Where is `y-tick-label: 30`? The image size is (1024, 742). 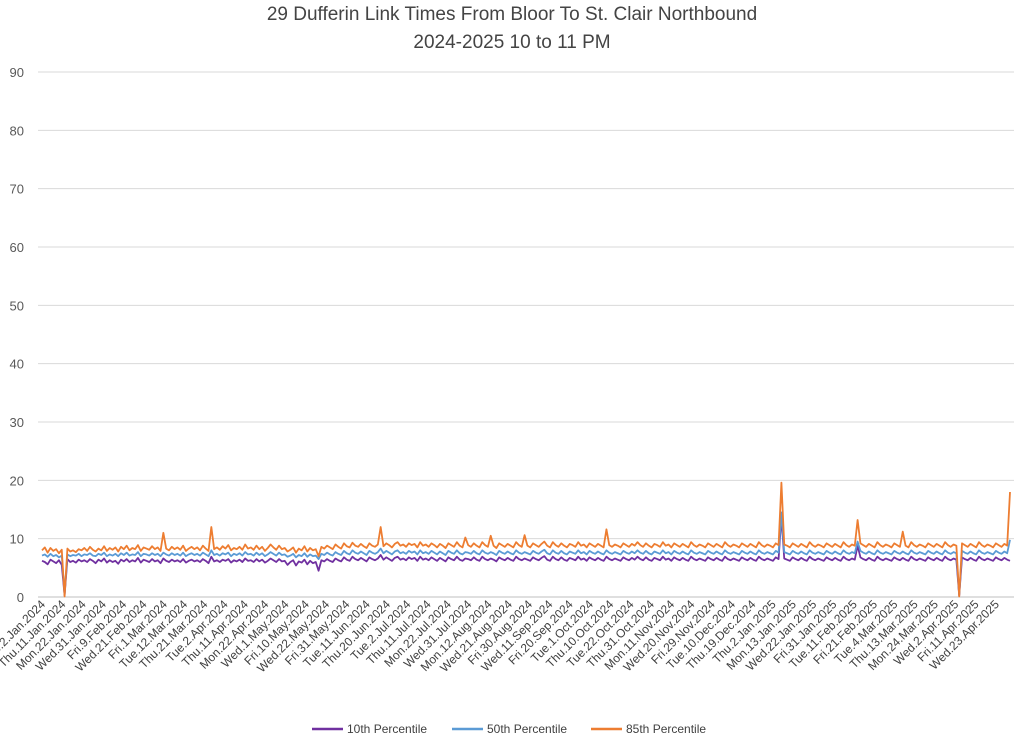 y-tick-label: 30 is located at coordinates (17, 422).